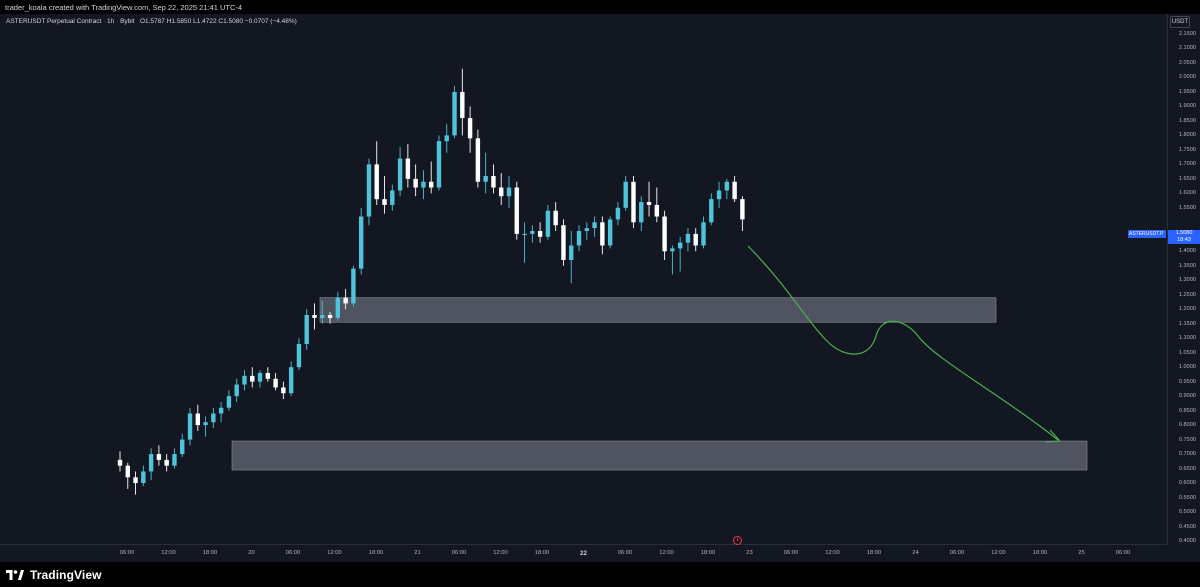  What do you see at coordinates (1187, 338) in the screenshot?
I see `price-tick-label: 1.1000` at bounding box center [1187, 338].